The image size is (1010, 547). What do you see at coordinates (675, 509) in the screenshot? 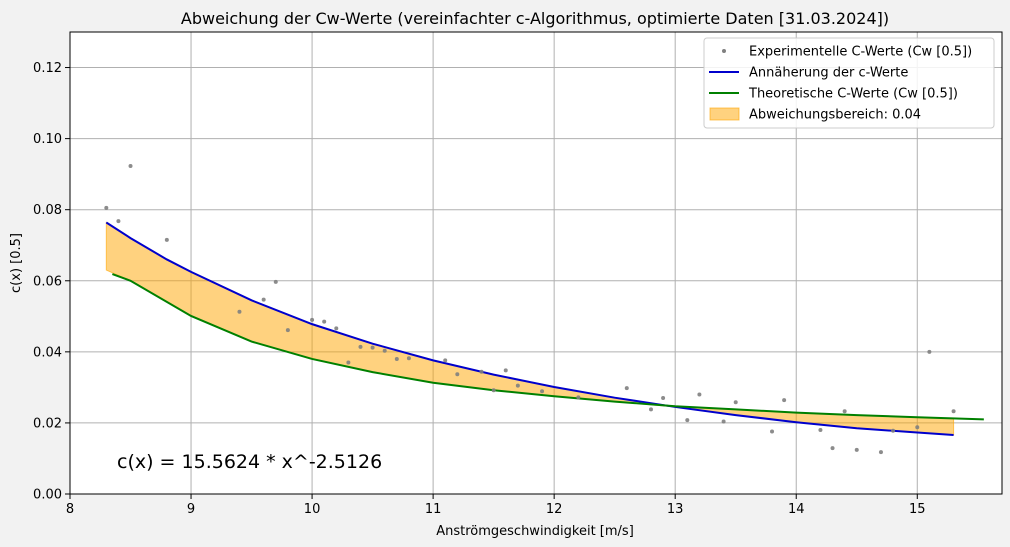
I see `x-tick-label: 13` at bounding box center [675, 509].